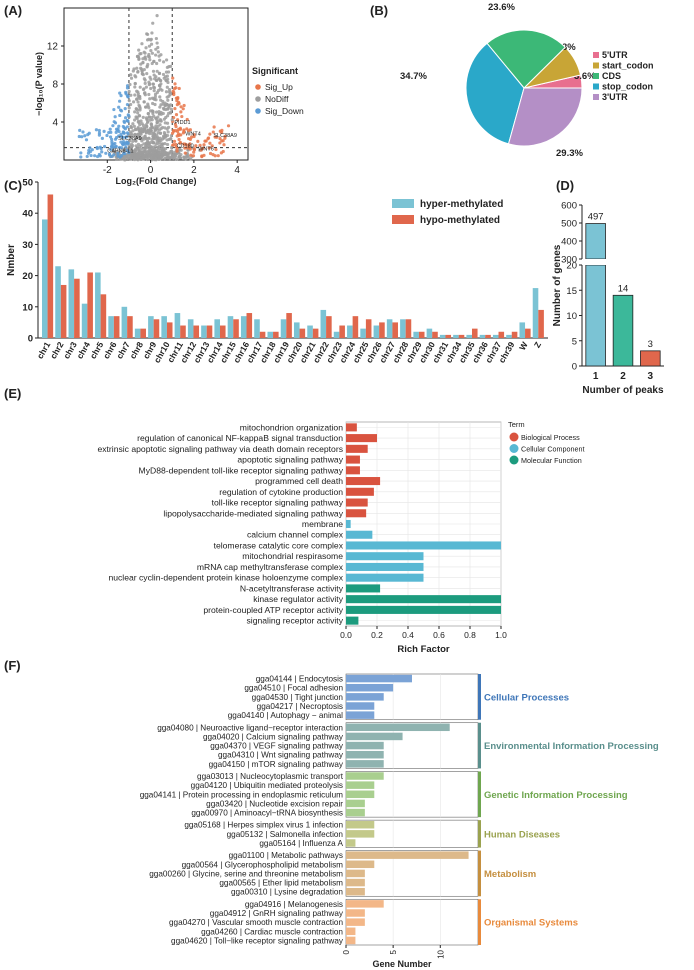  Describe the element at coordinates (571, 316) in the screenshot. I see `y-tick-label: 10` at that location.